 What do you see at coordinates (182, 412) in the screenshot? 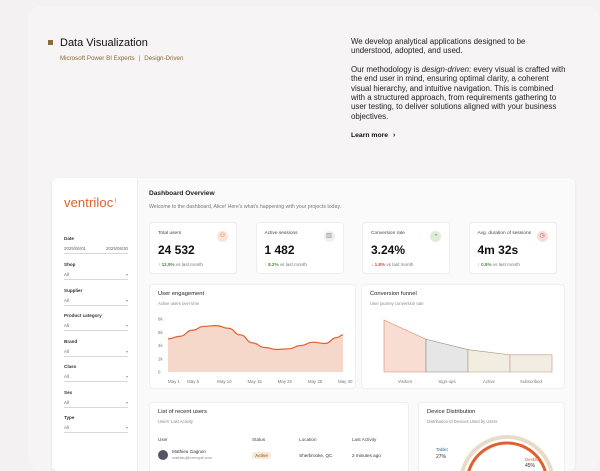
I see `recent-title: List of recent users` at bounding box center [182, 412].